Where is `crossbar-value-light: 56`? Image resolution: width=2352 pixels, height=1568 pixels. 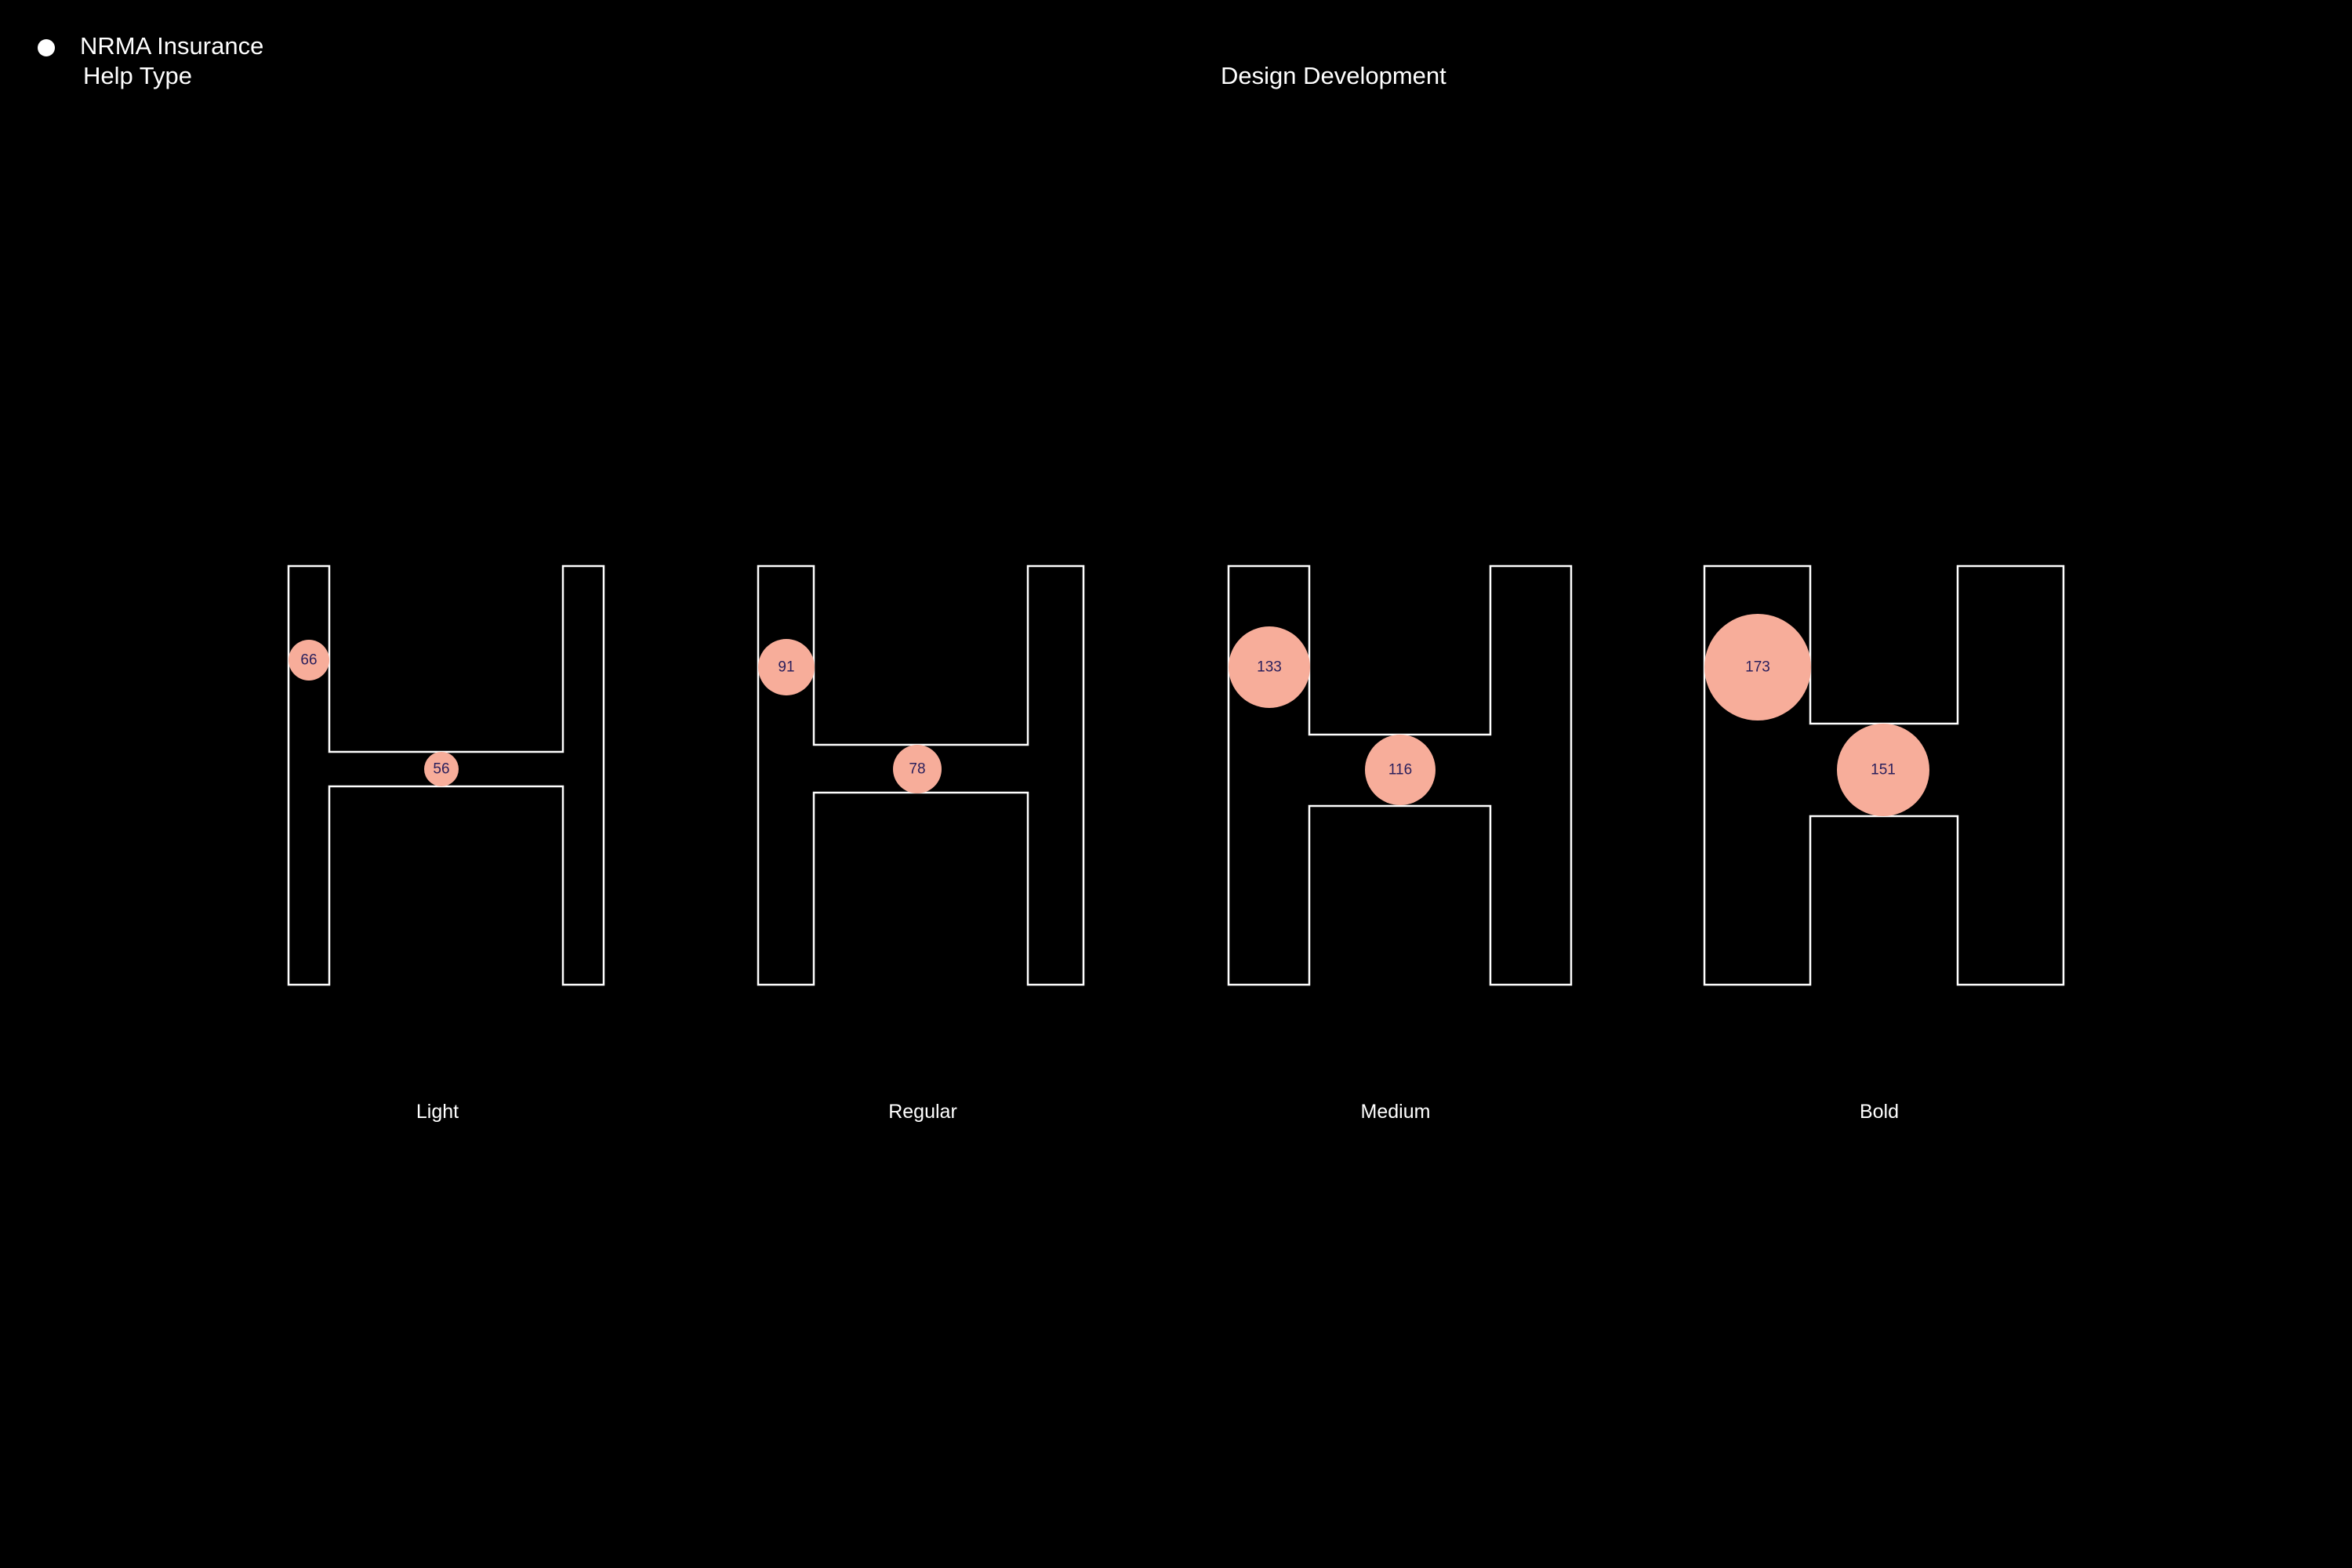
crossbar-value-light: 56 is located at coordinates (441, 769).